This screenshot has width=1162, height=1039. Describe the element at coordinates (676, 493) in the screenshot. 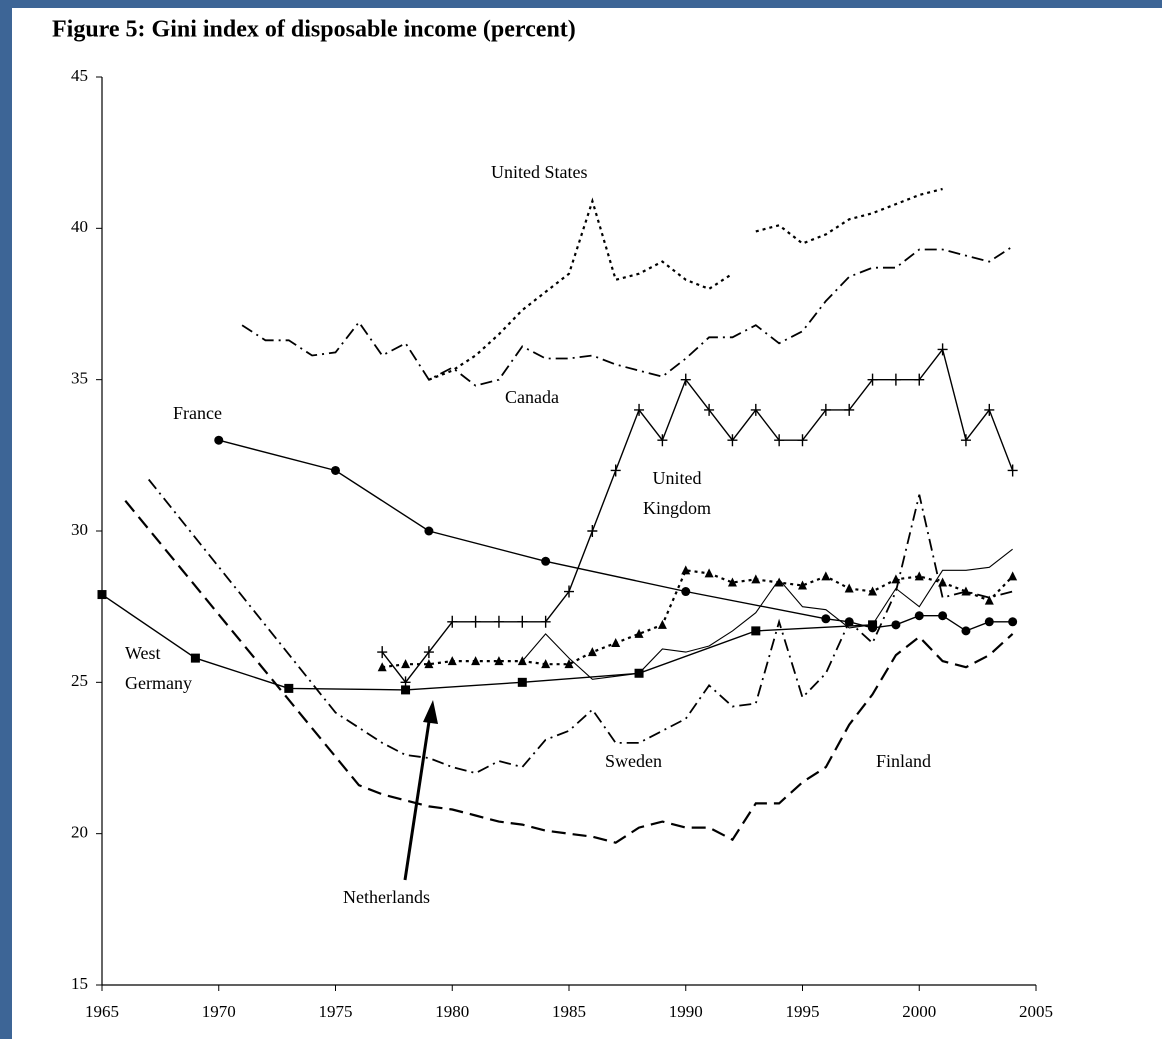

I see `series-label: United Kingdom` at that location.